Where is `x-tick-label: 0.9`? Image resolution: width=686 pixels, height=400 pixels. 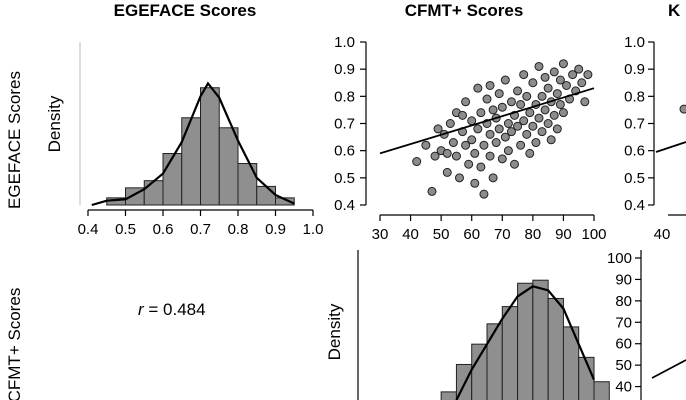
x-tick-label: 0.9 is located at coordinates (275, 229).